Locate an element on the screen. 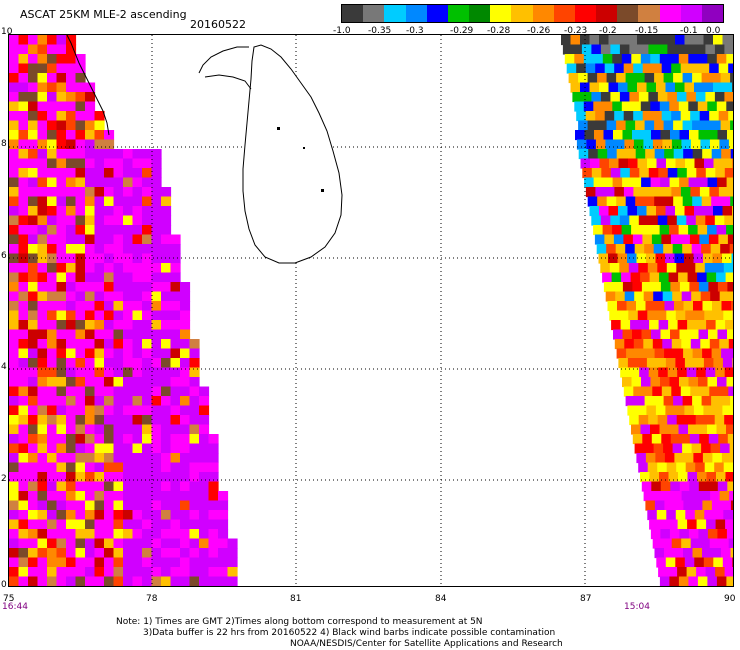 The height and width of the screenshot is (650, 740). lon-label: 84 is located at coordinates (441, 599).